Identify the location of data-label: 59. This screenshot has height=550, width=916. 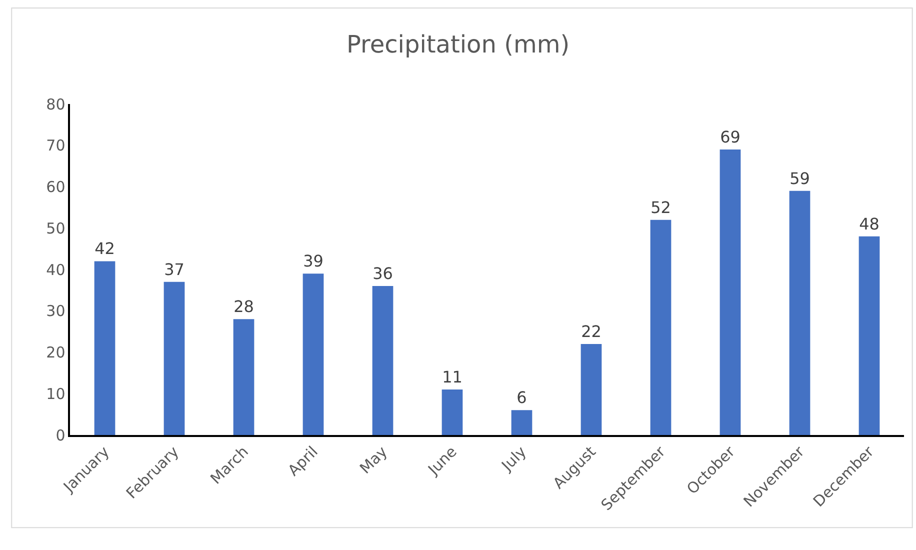
(800, 178).